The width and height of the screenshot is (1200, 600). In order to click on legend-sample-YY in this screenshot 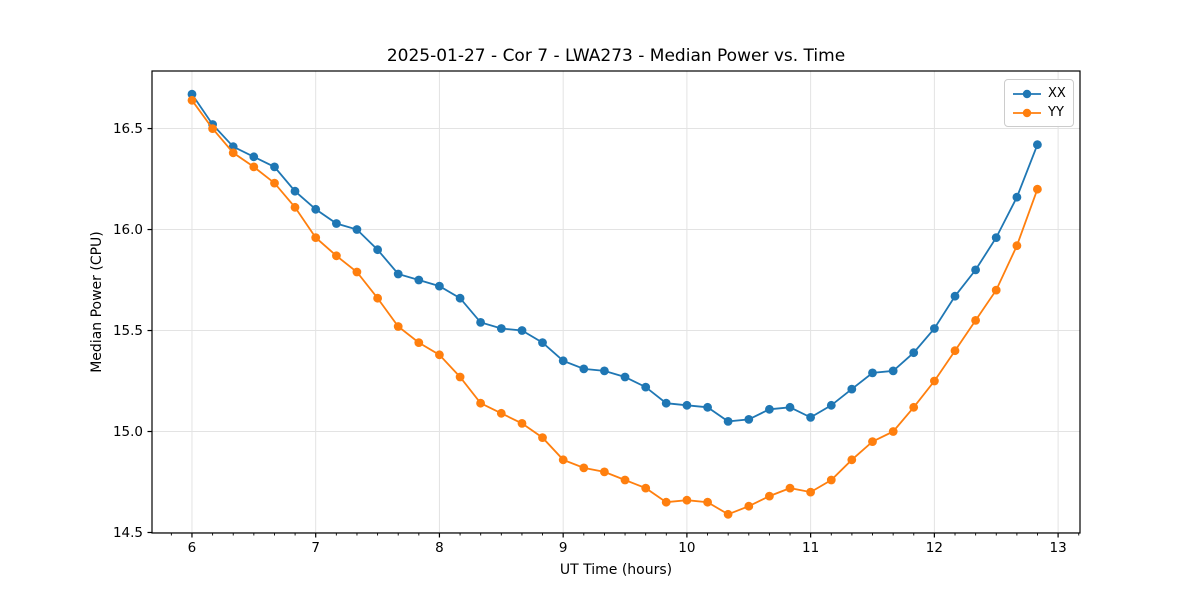, I will do `click(1027, 112)`.